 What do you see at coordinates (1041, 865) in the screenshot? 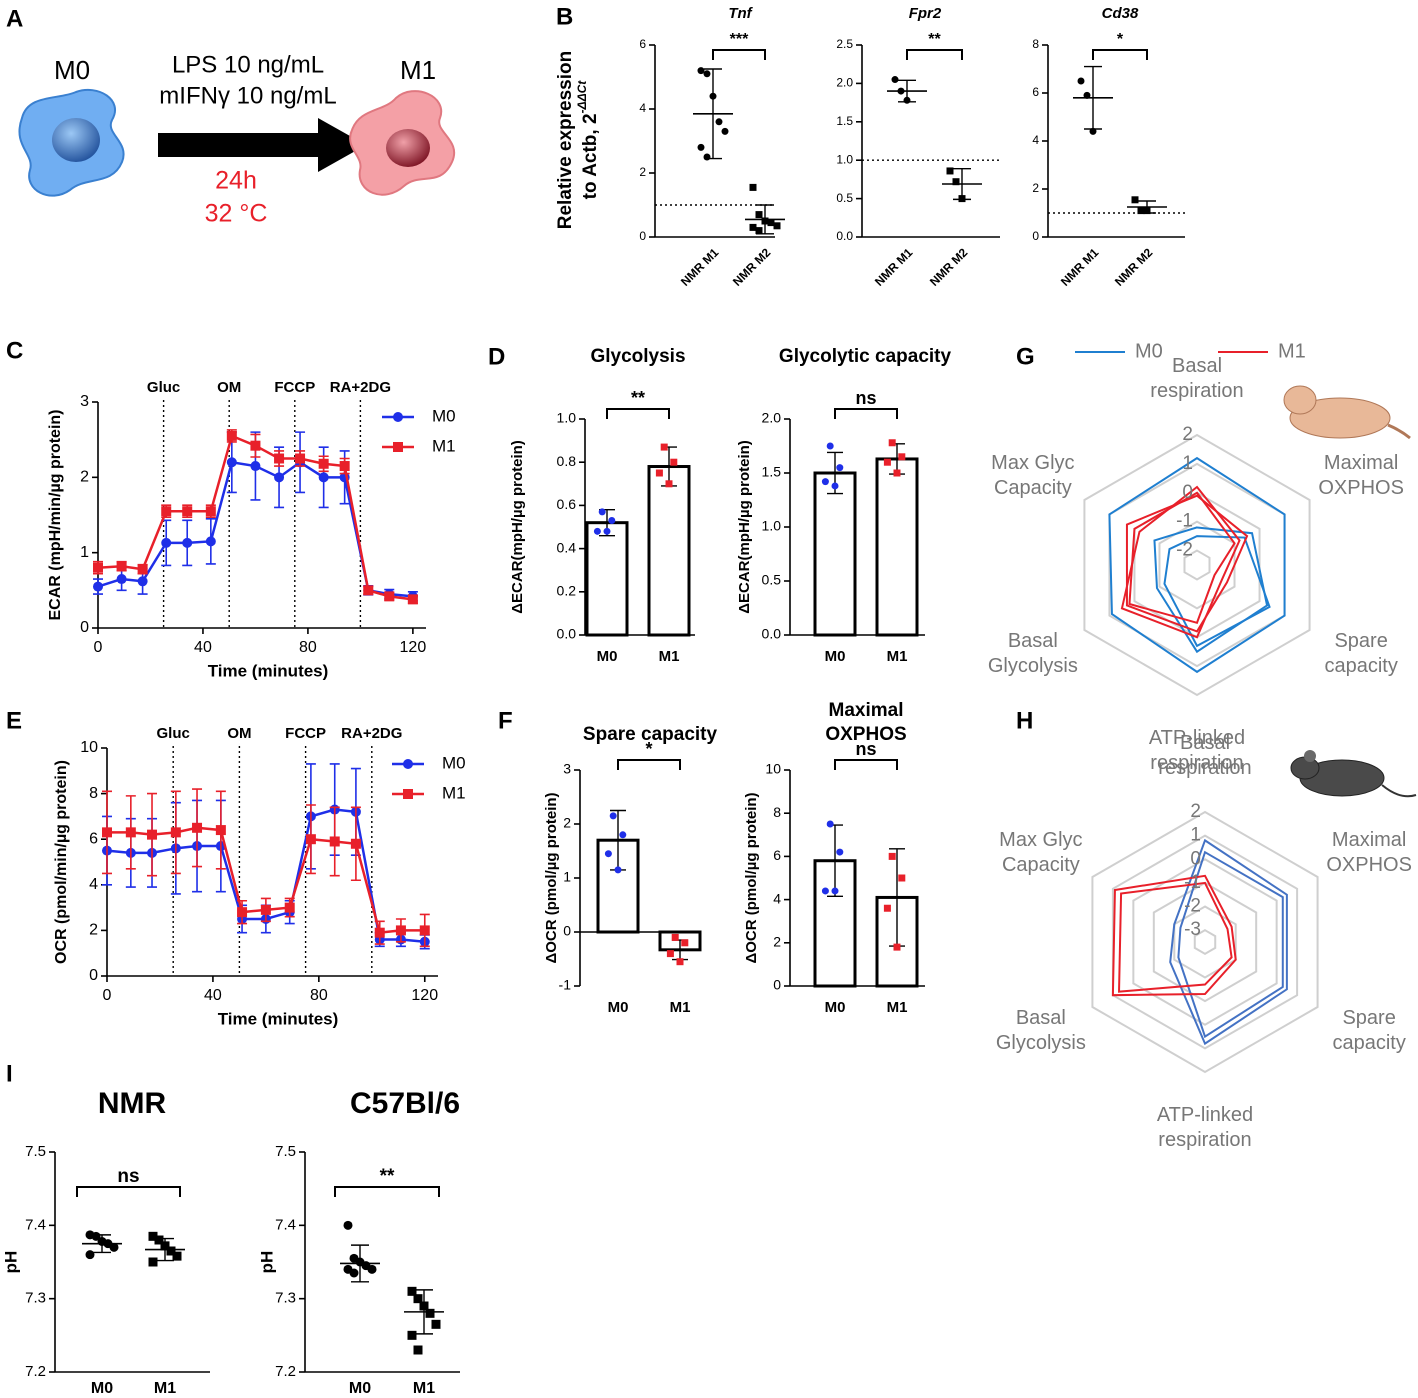
I see `axis-label: Capacity` at bounding box center [1041, 865].